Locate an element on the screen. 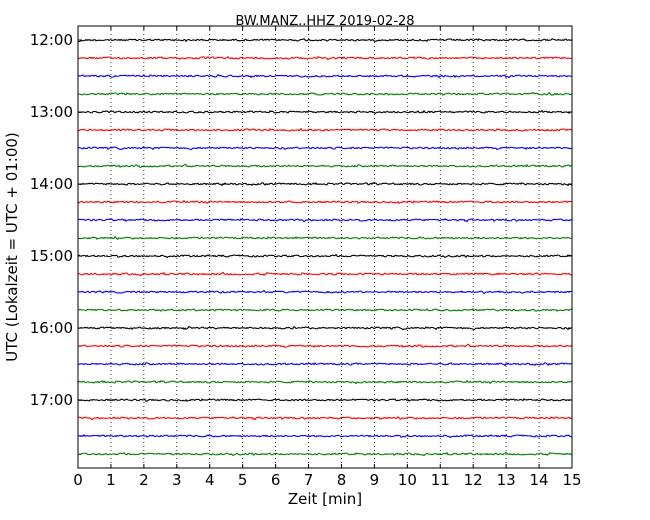  y-tick-label: 13:00 is located at coordinates (51, 112).